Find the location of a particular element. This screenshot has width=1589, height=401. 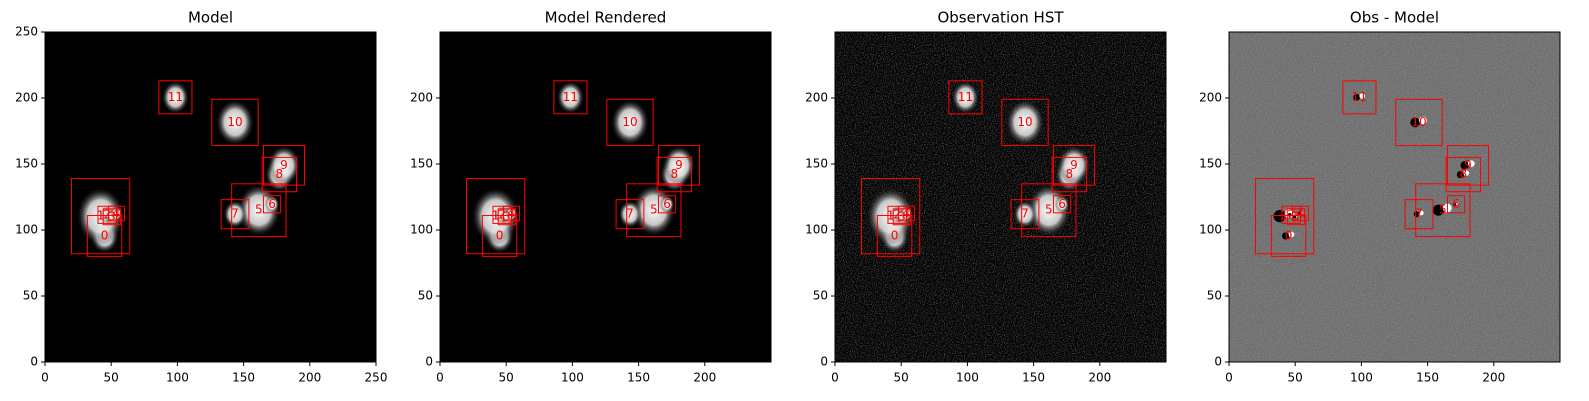

y-tick-label: 50 is located at coordinates (425, 296).